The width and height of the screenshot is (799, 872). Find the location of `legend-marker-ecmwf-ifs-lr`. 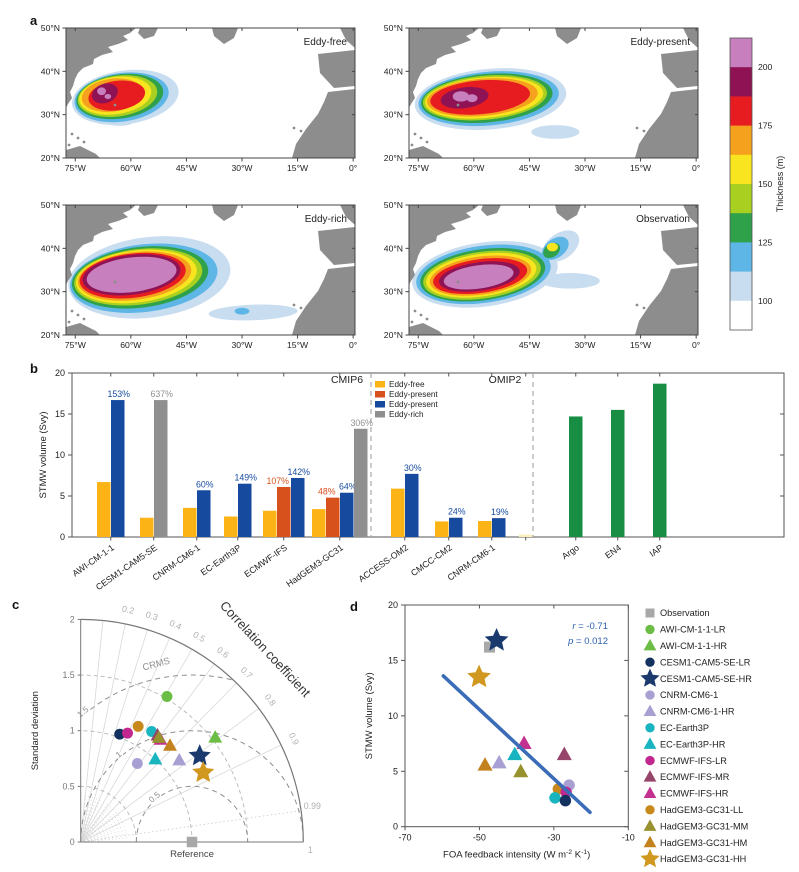

legend-marker-ecmwf-ifs-lr is located at coordinates (650, 760).